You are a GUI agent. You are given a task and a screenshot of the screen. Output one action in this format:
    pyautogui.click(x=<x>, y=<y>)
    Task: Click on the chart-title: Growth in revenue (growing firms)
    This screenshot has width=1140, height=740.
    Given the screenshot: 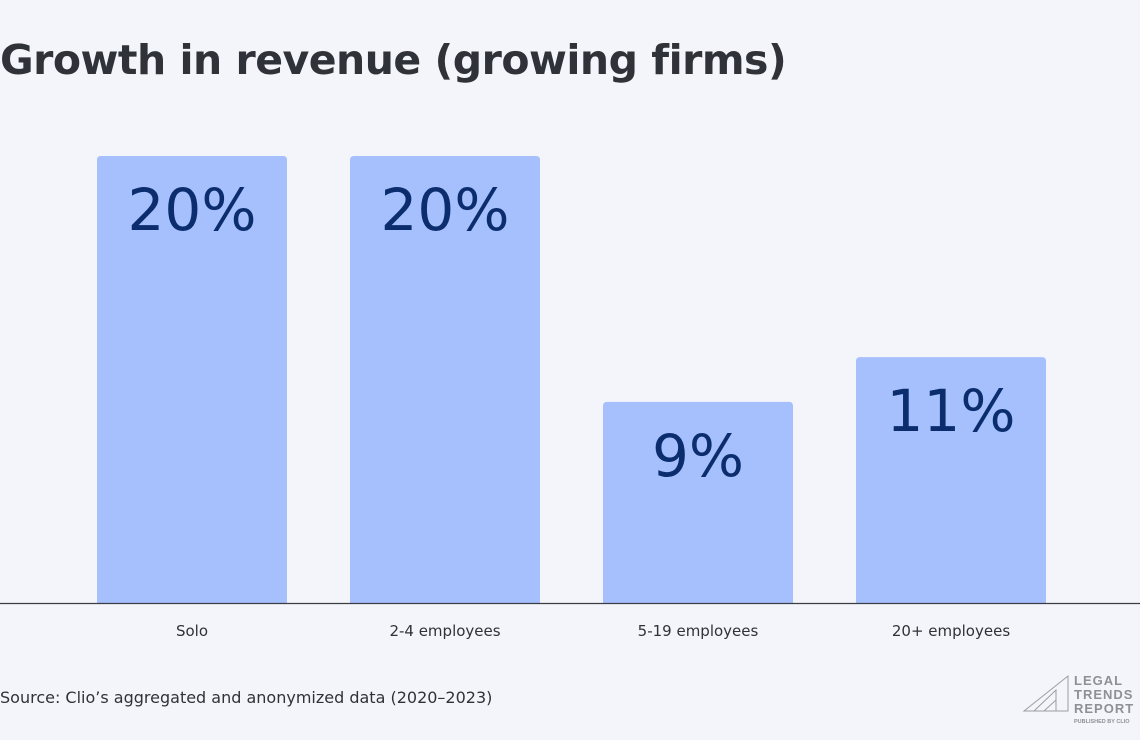 What is the action you would take?
    pyautogui.click(x=393, y=60)
    